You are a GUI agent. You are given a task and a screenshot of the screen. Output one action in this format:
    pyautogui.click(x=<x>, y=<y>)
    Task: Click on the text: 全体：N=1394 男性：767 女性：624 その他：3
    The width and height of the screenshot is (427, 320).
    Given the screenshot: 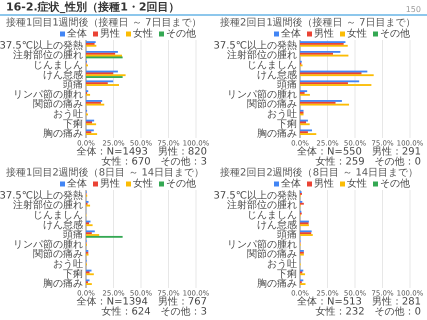 What is the action you would take?
    pyautogui.click(x=141, y=307)
    